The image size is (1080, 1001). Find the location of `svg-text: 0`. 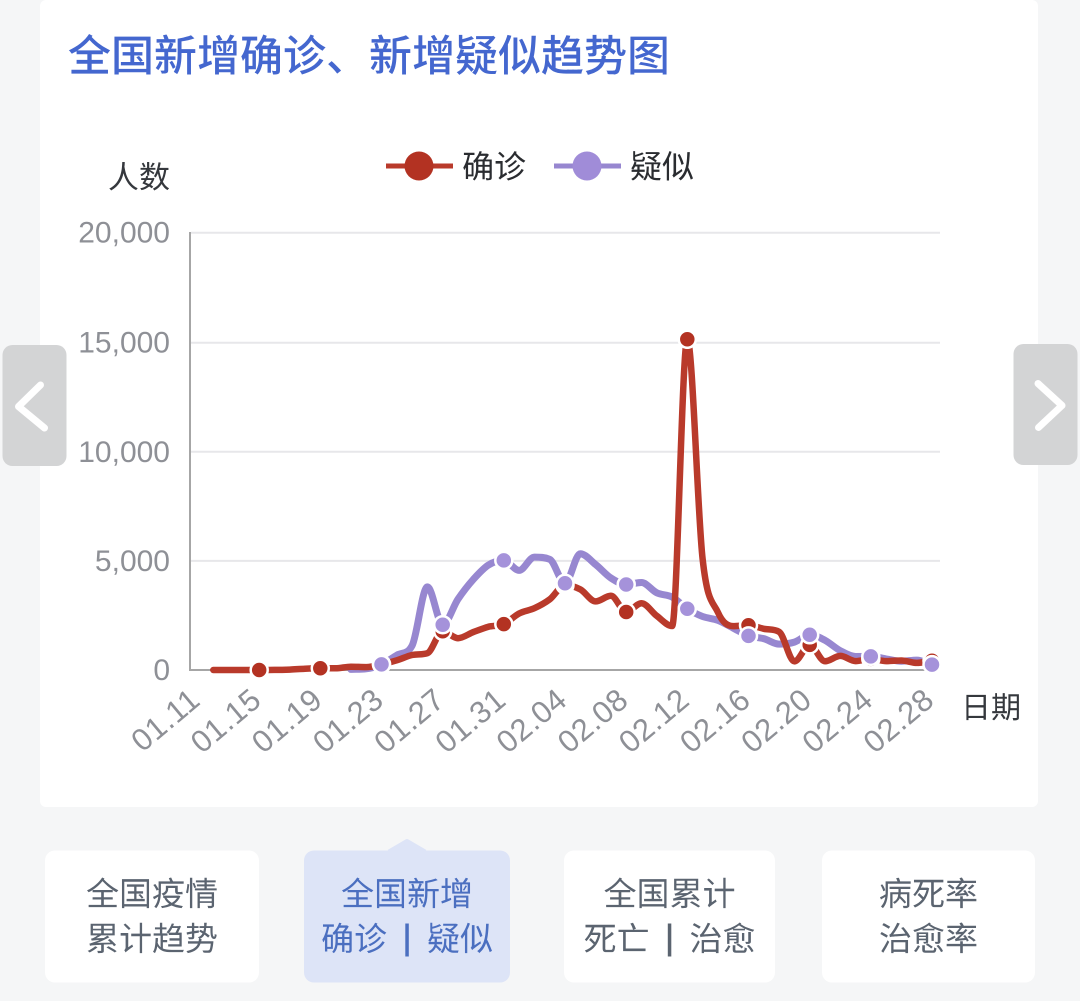

svg-text: 0 is located at coordinates (161, 670).